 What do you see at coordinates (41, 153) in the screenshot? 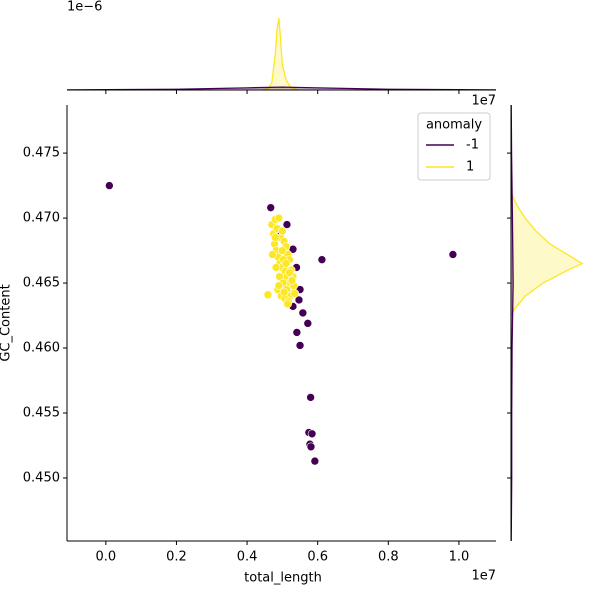
I see `y-tick-label: 0.475` at bounding box center [41, 153].